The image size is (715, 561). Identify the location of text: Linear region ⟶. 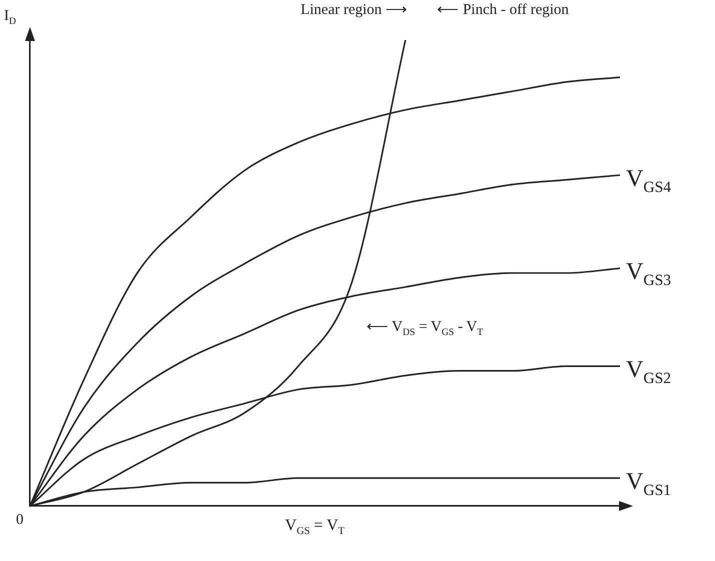
(354, 10).